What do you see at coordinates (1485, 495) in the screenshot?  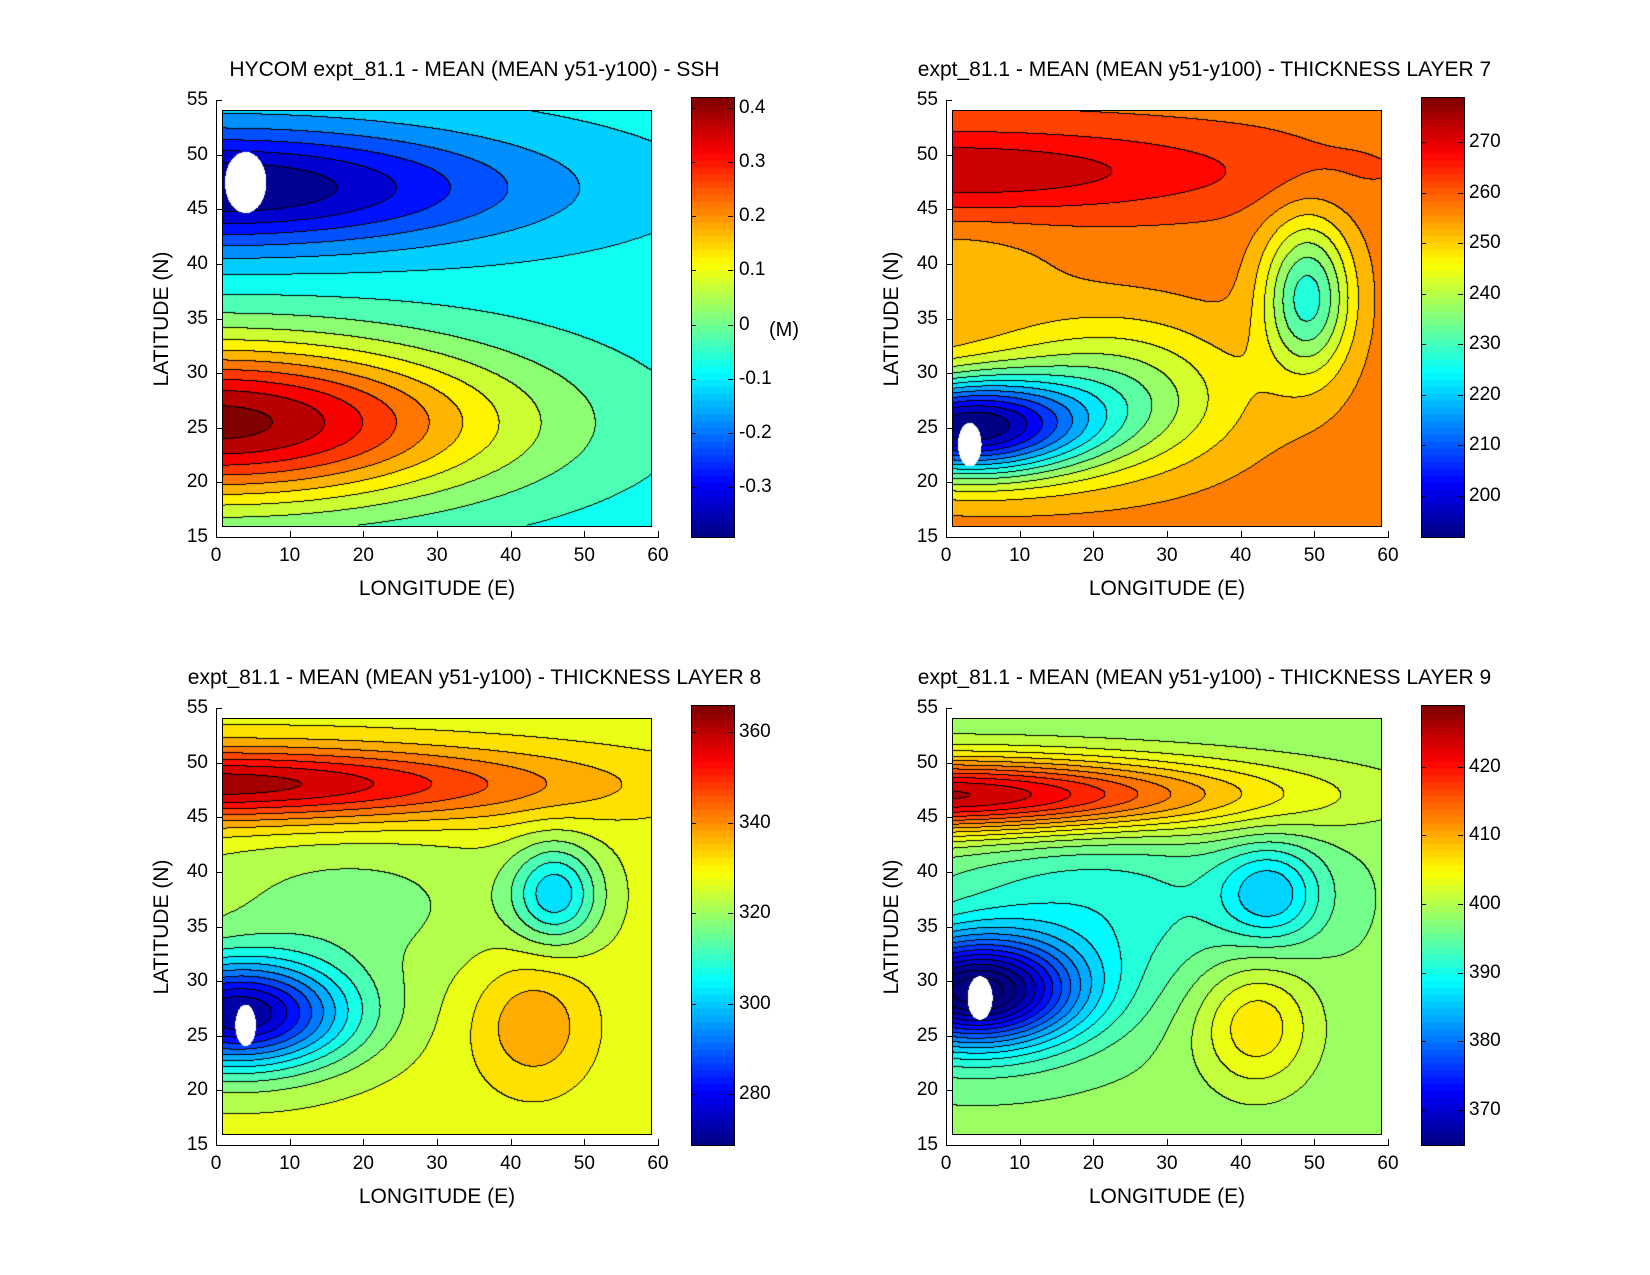 I see `colorbar-tick-label: 200` at bounding box center [1485, 495].